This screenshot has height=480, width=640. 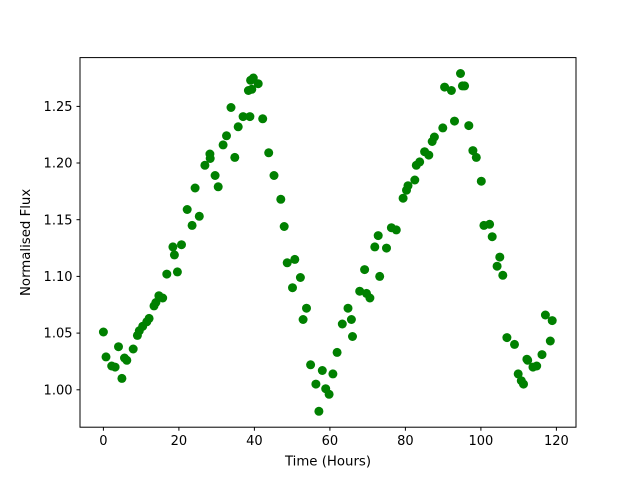 What do you see at coordinates (327, 462) in the screenshot?
I see `x-axis-label: Time (Hours)` at bounding box center [327, 462].